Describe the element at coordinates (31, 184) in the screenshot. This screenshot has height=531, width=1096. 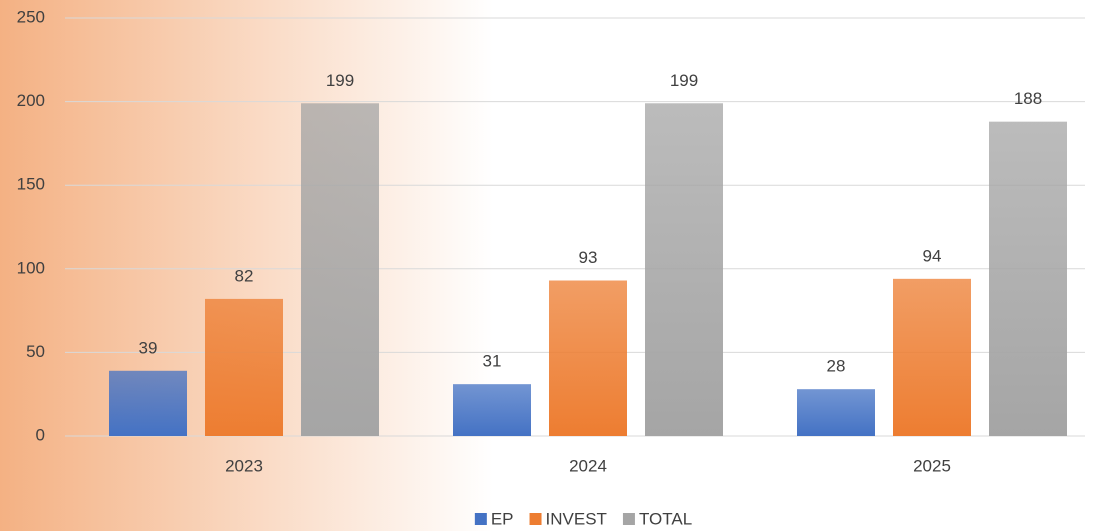
I see `y-tick-label: 150` at that location.